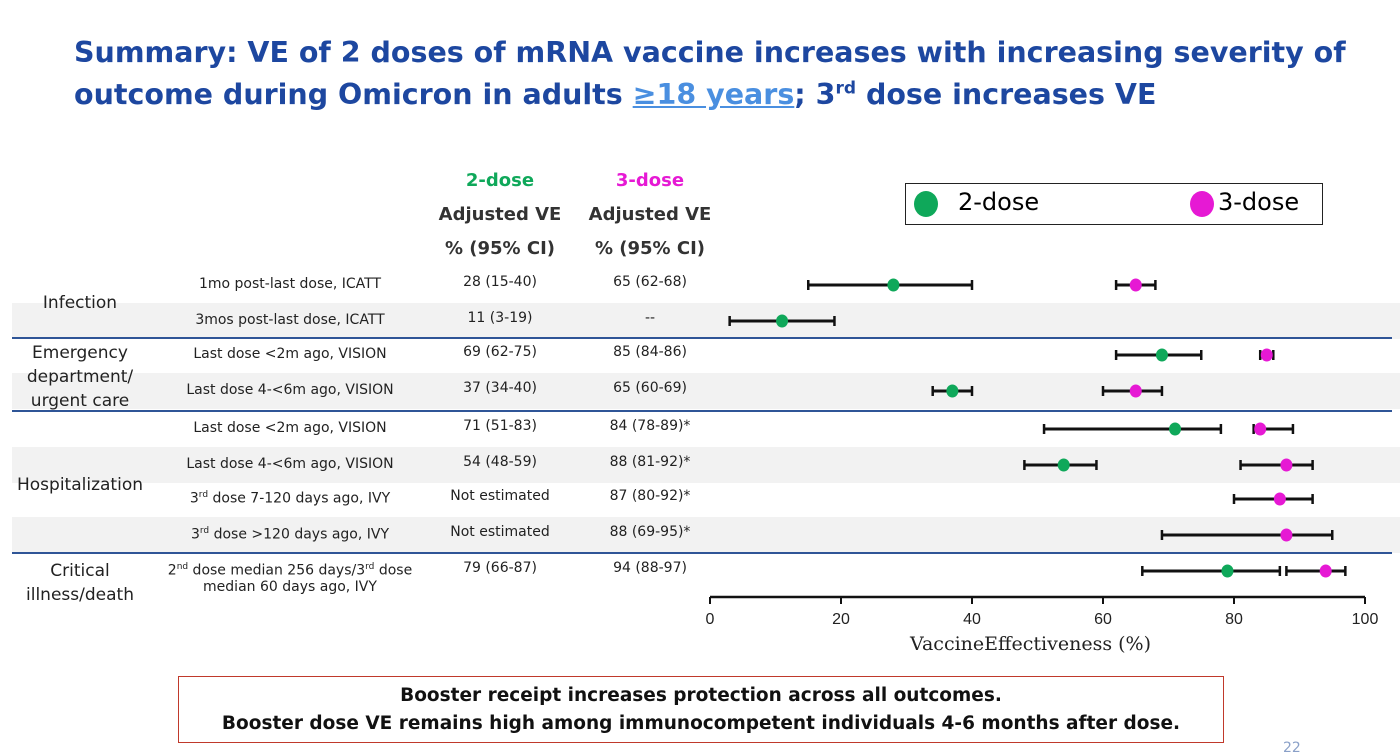 This screenshot has width=1400, height=756. I want to click on legend-2-dose-label: 2-dose, so click(999, 202).